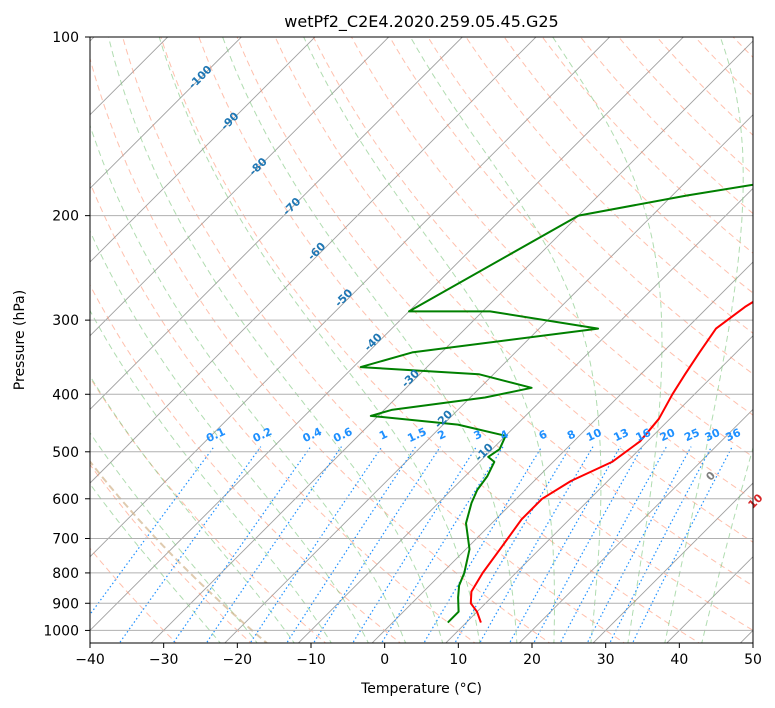 The height and width of the screenshot is (708, 775). What do you see at coordinates (606, 660) in the screenshot?
I see `x-tick-label: 30` at bounding box center [606, 660].